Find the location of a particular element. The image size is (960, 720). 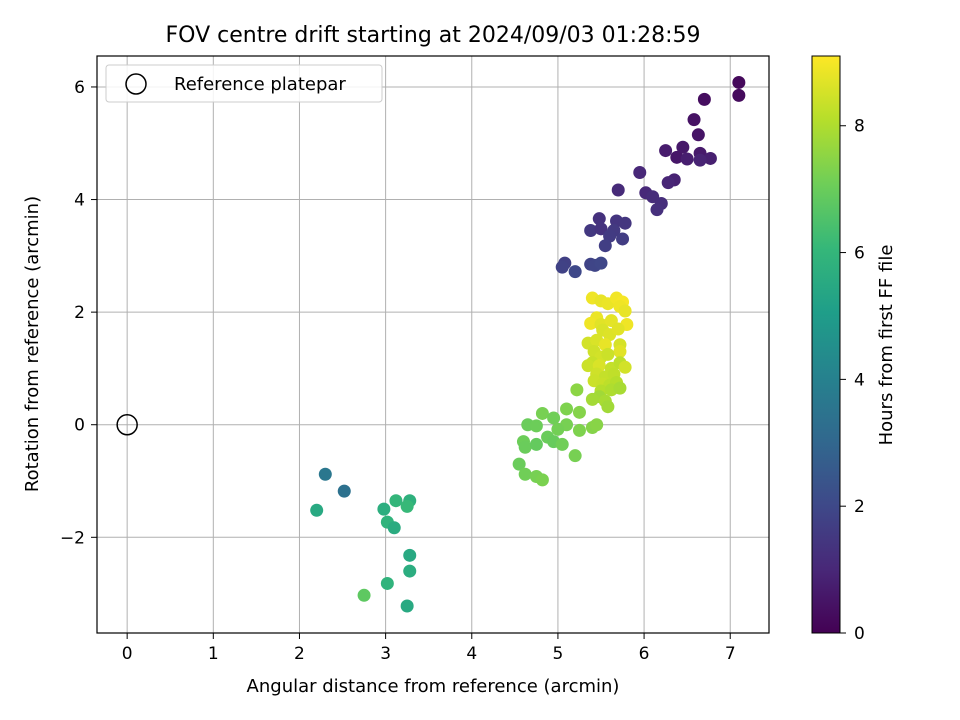

reference-marker-layer is located at coordinates (127, 424).